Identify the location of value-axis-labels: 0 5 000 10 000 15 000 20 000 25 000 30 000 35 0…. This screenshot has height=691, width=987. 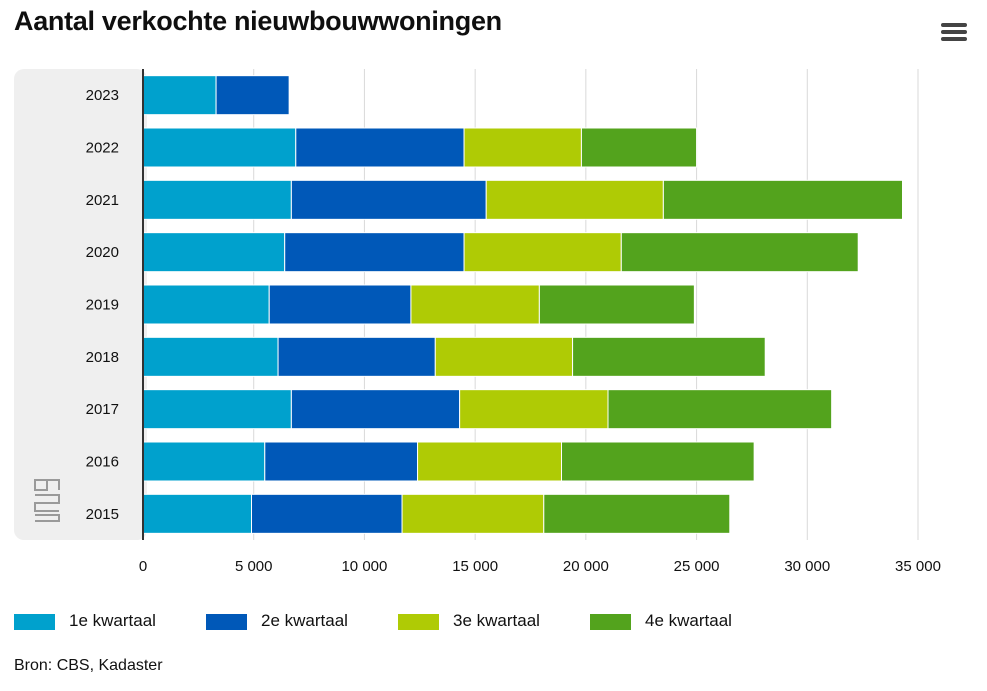
(540, 566).